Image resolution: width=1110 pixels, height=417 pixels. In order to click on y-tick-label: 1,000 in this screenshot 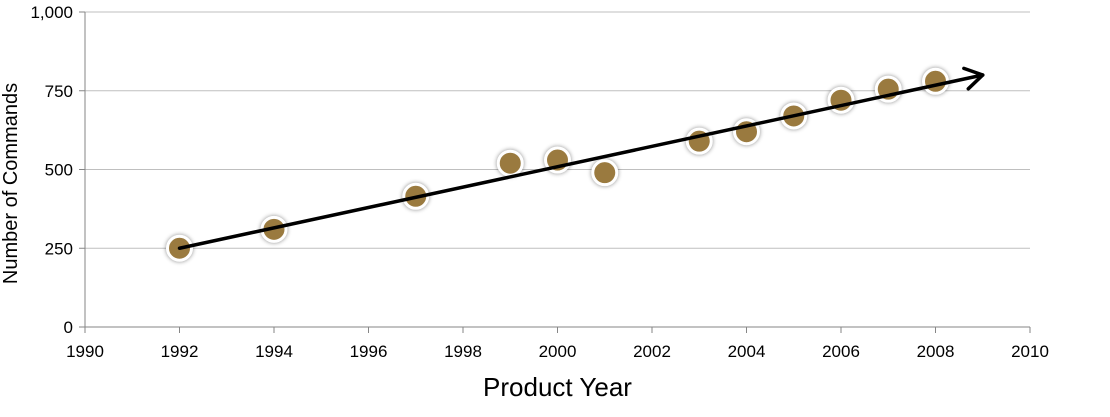, I will do `click(51, 12)`.